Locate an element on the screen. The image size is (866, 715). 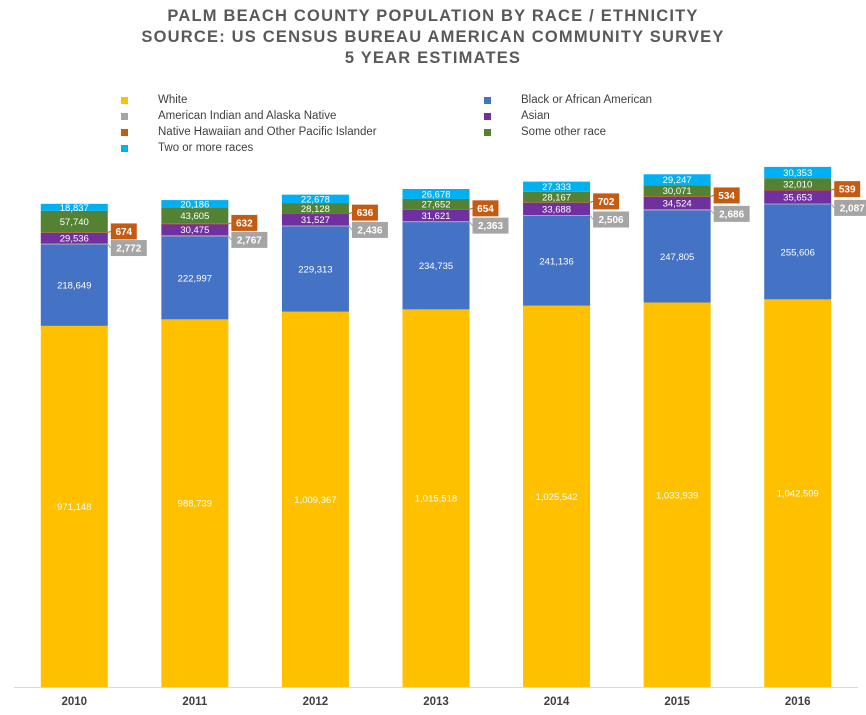
bar-segment-american-indian-2014 is located at coordinates (557, 215).